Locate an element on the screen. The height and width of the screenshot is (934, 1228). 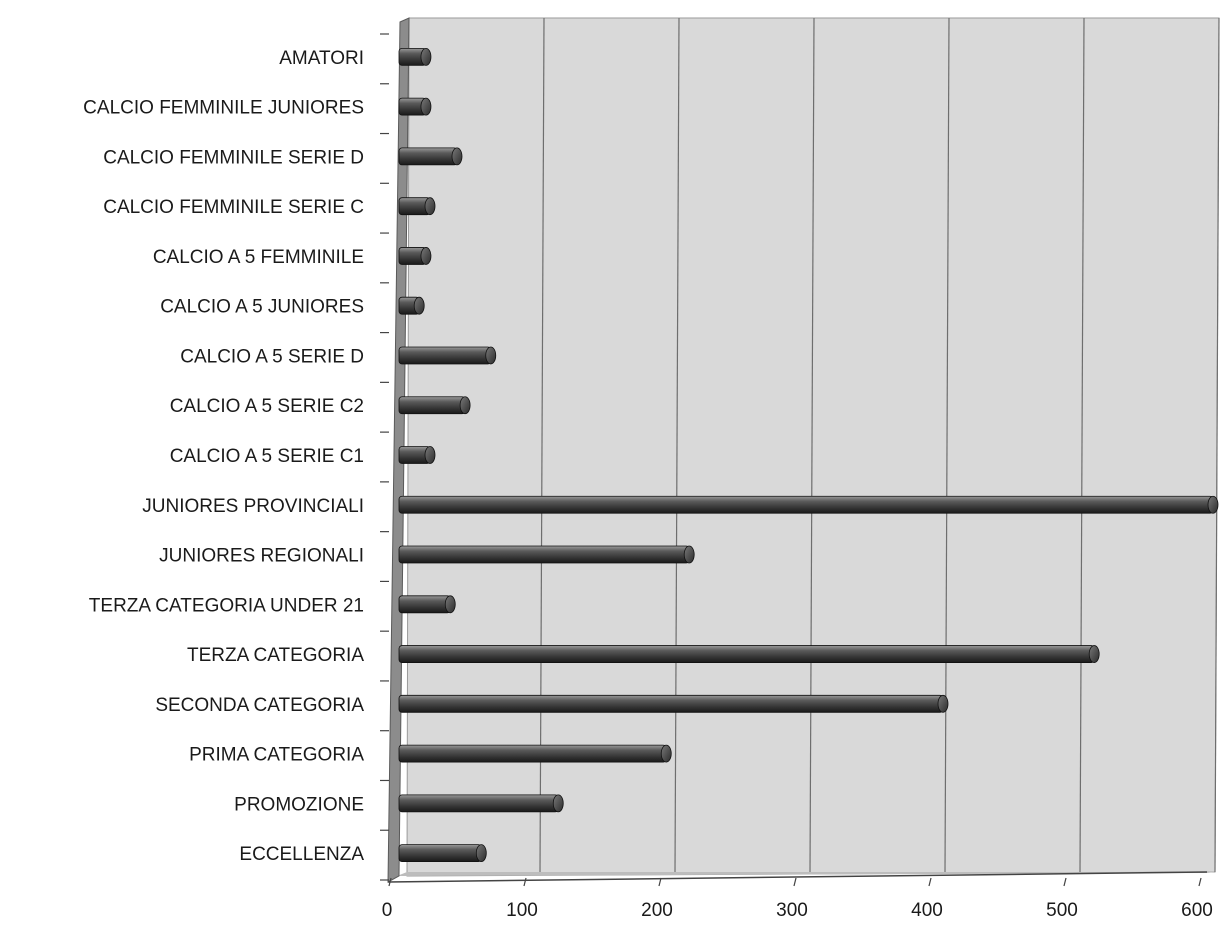
category-label: TERZA CATEGORIA UNDER 21 is located at coordinates (226, 605).